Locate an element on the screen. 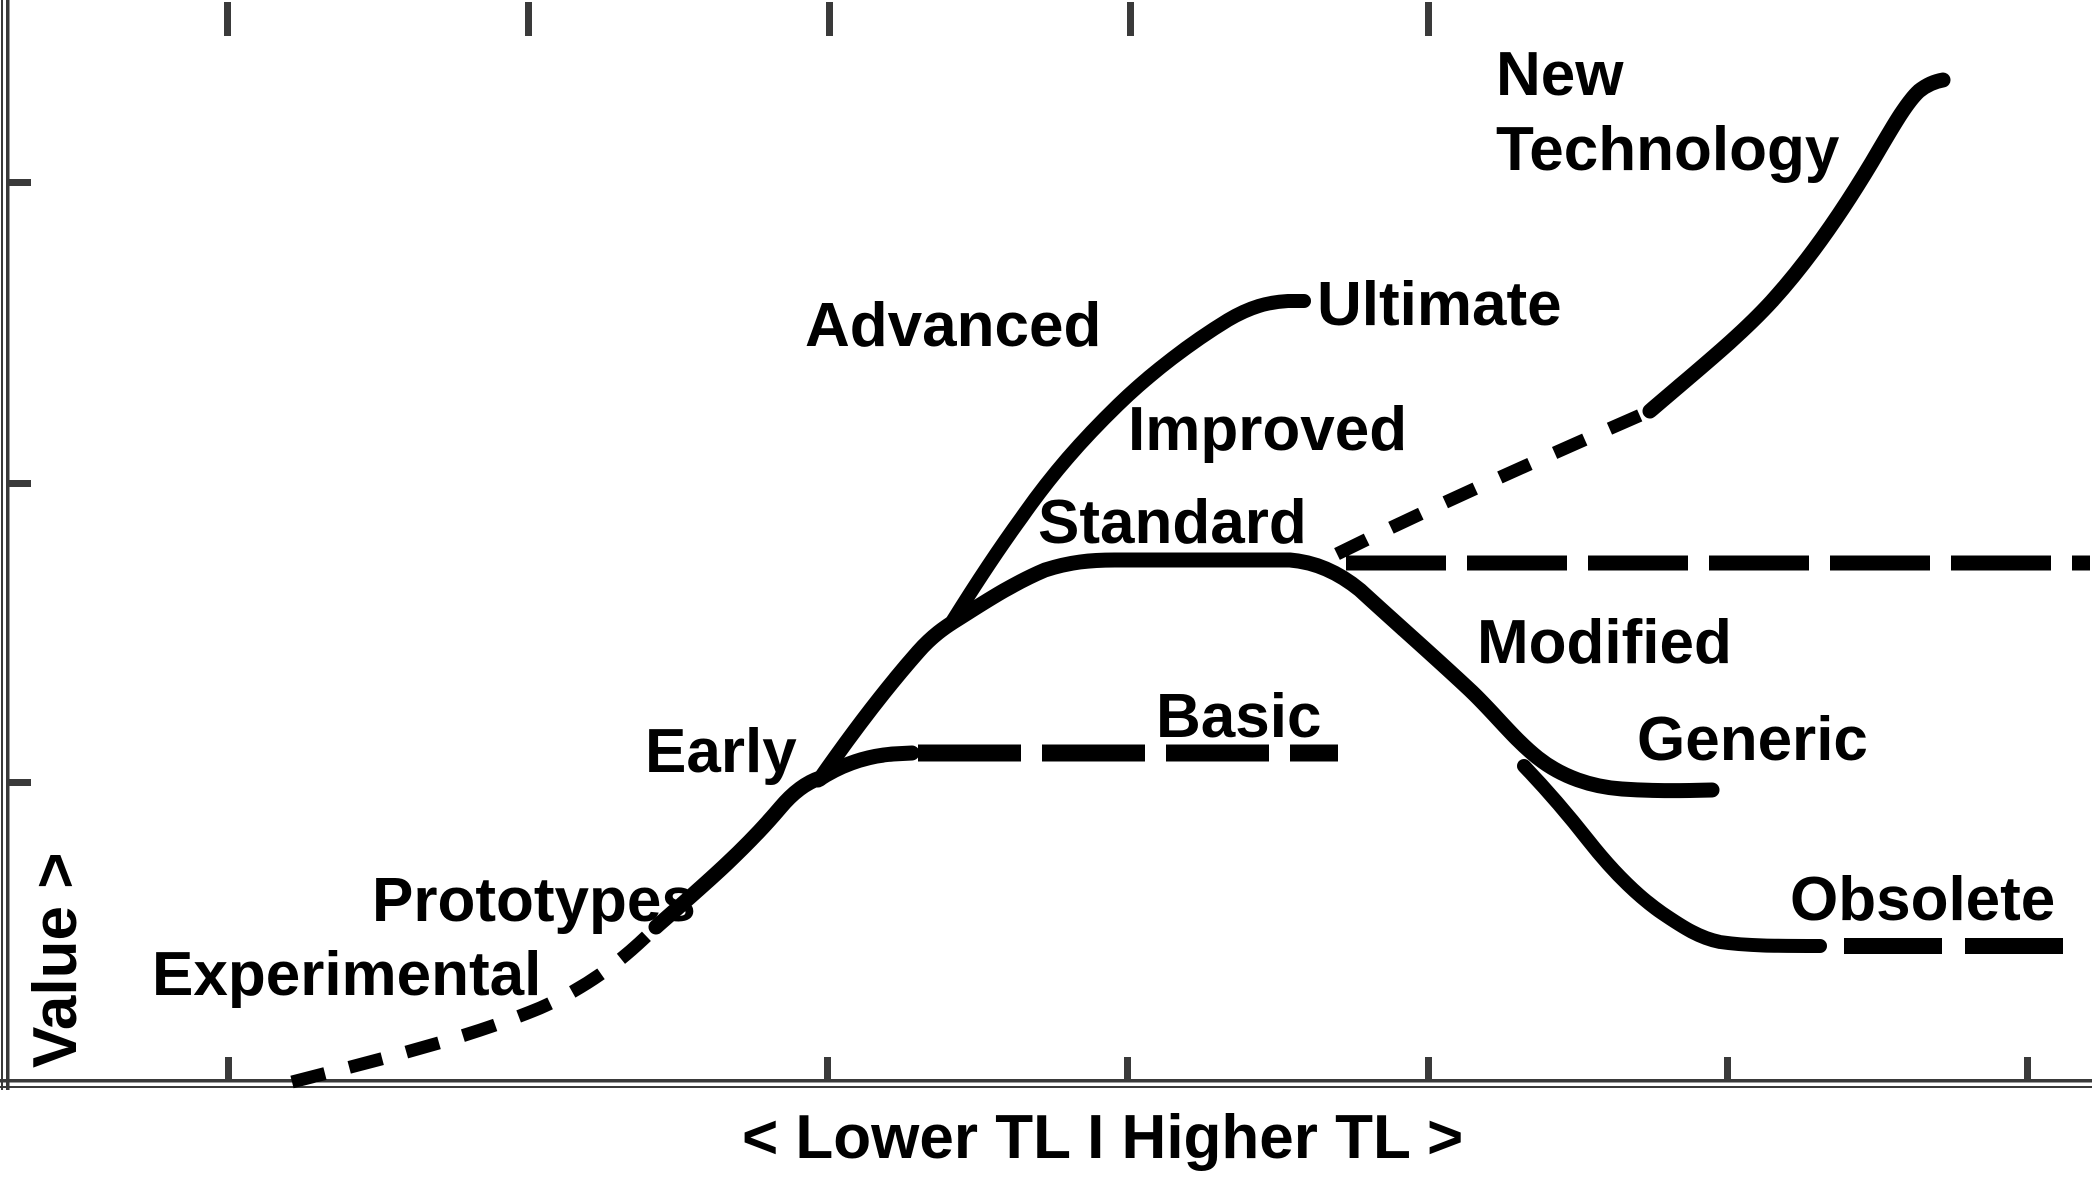 The image size is (2097, 1179). x-axis-ticks is located at coordinates (1128, 1068).